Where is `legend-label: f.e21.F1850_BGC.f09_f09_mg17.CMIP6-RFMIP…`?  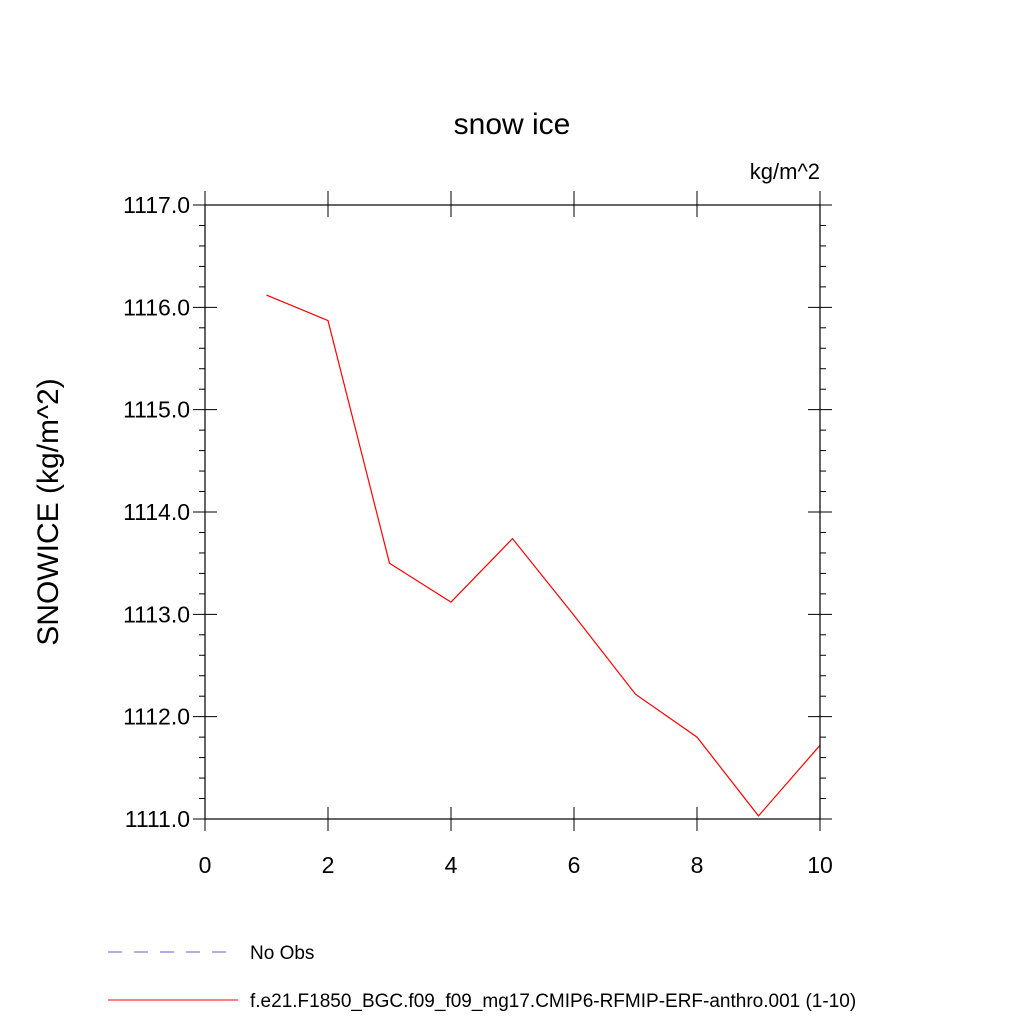 legend-label: f.e21.F1850_BGC.f09_f09_mg17.CMIP6-RFMIP… is located at coordinates (553, 1001).